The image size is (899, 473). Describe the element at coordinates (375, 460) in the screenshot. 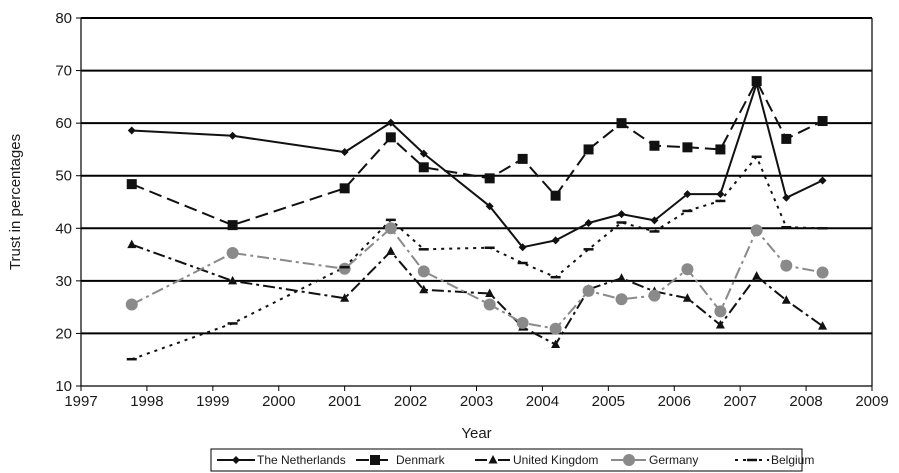

I see `legend-marker-denmark` at that location.